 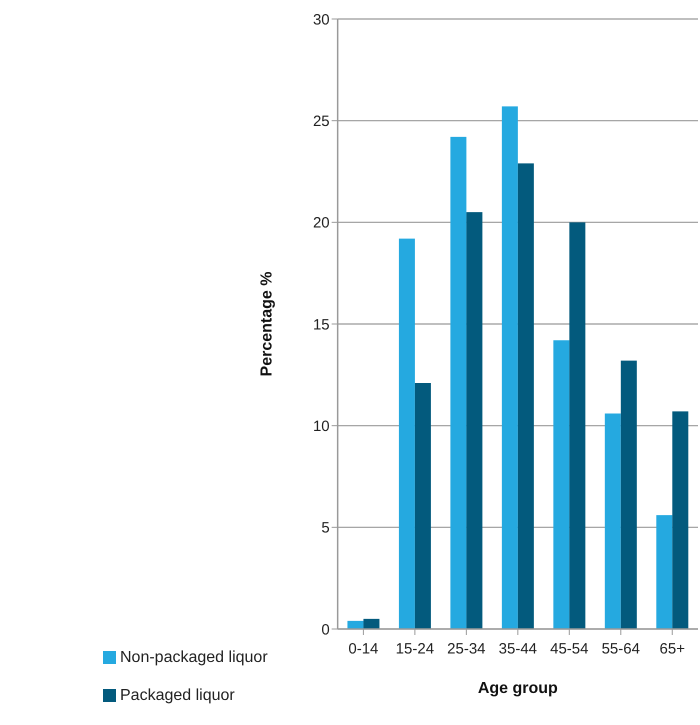 What do you see at coordinates (325, 629) in the screenshot?
I see `y-tick-label: 0` at bounding box center [325, 629].